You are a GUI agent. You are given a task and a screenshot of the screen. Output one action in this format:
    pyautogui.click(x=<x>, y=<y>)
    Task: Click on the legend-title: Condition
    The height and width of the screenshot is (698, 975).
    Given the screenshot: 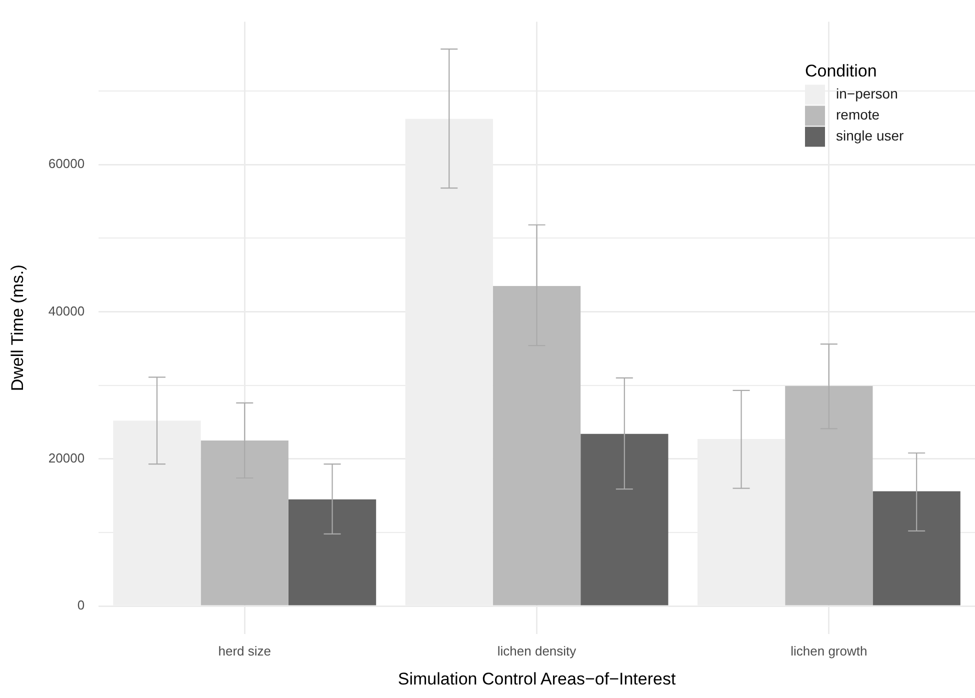 What is the action you would take?
    pyautogui.click(x=841, y=70)
    